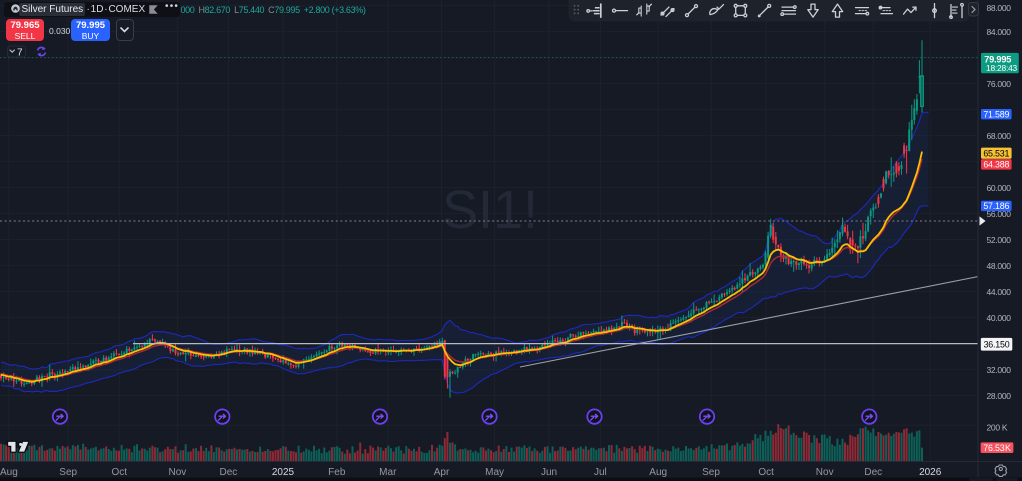 The width and height of the screenshot is (1022, 481). I want to click on svg-text: 64.388, so click(996, 165).